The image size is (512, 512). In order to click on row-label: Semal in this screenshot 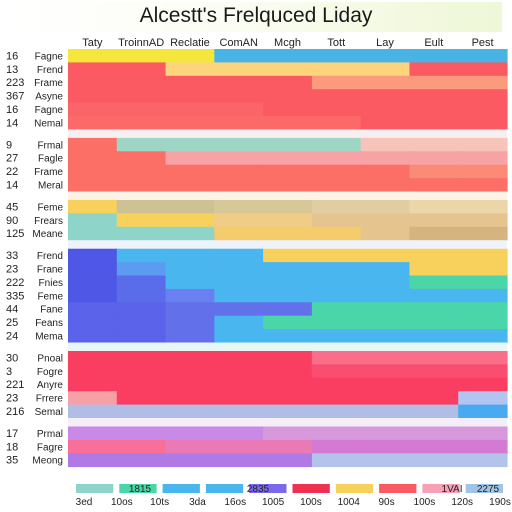, I will do `click(49, 412)`.